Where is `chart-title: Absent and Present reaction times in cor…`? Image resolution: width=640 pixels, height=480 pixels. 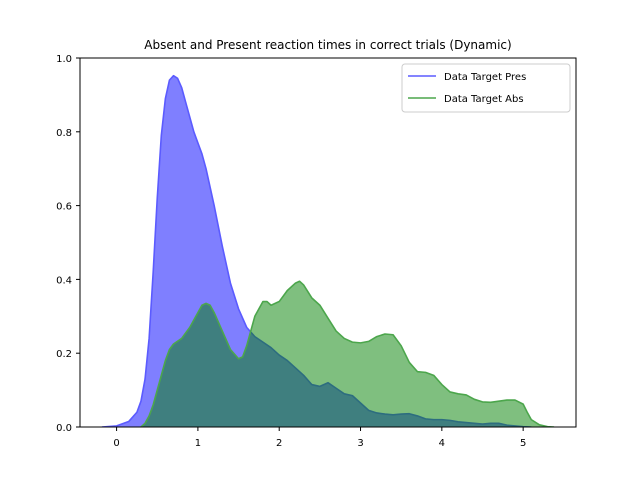 chart-title: Absent and Present reaction times in cor… is located at coordinates (327, 45).